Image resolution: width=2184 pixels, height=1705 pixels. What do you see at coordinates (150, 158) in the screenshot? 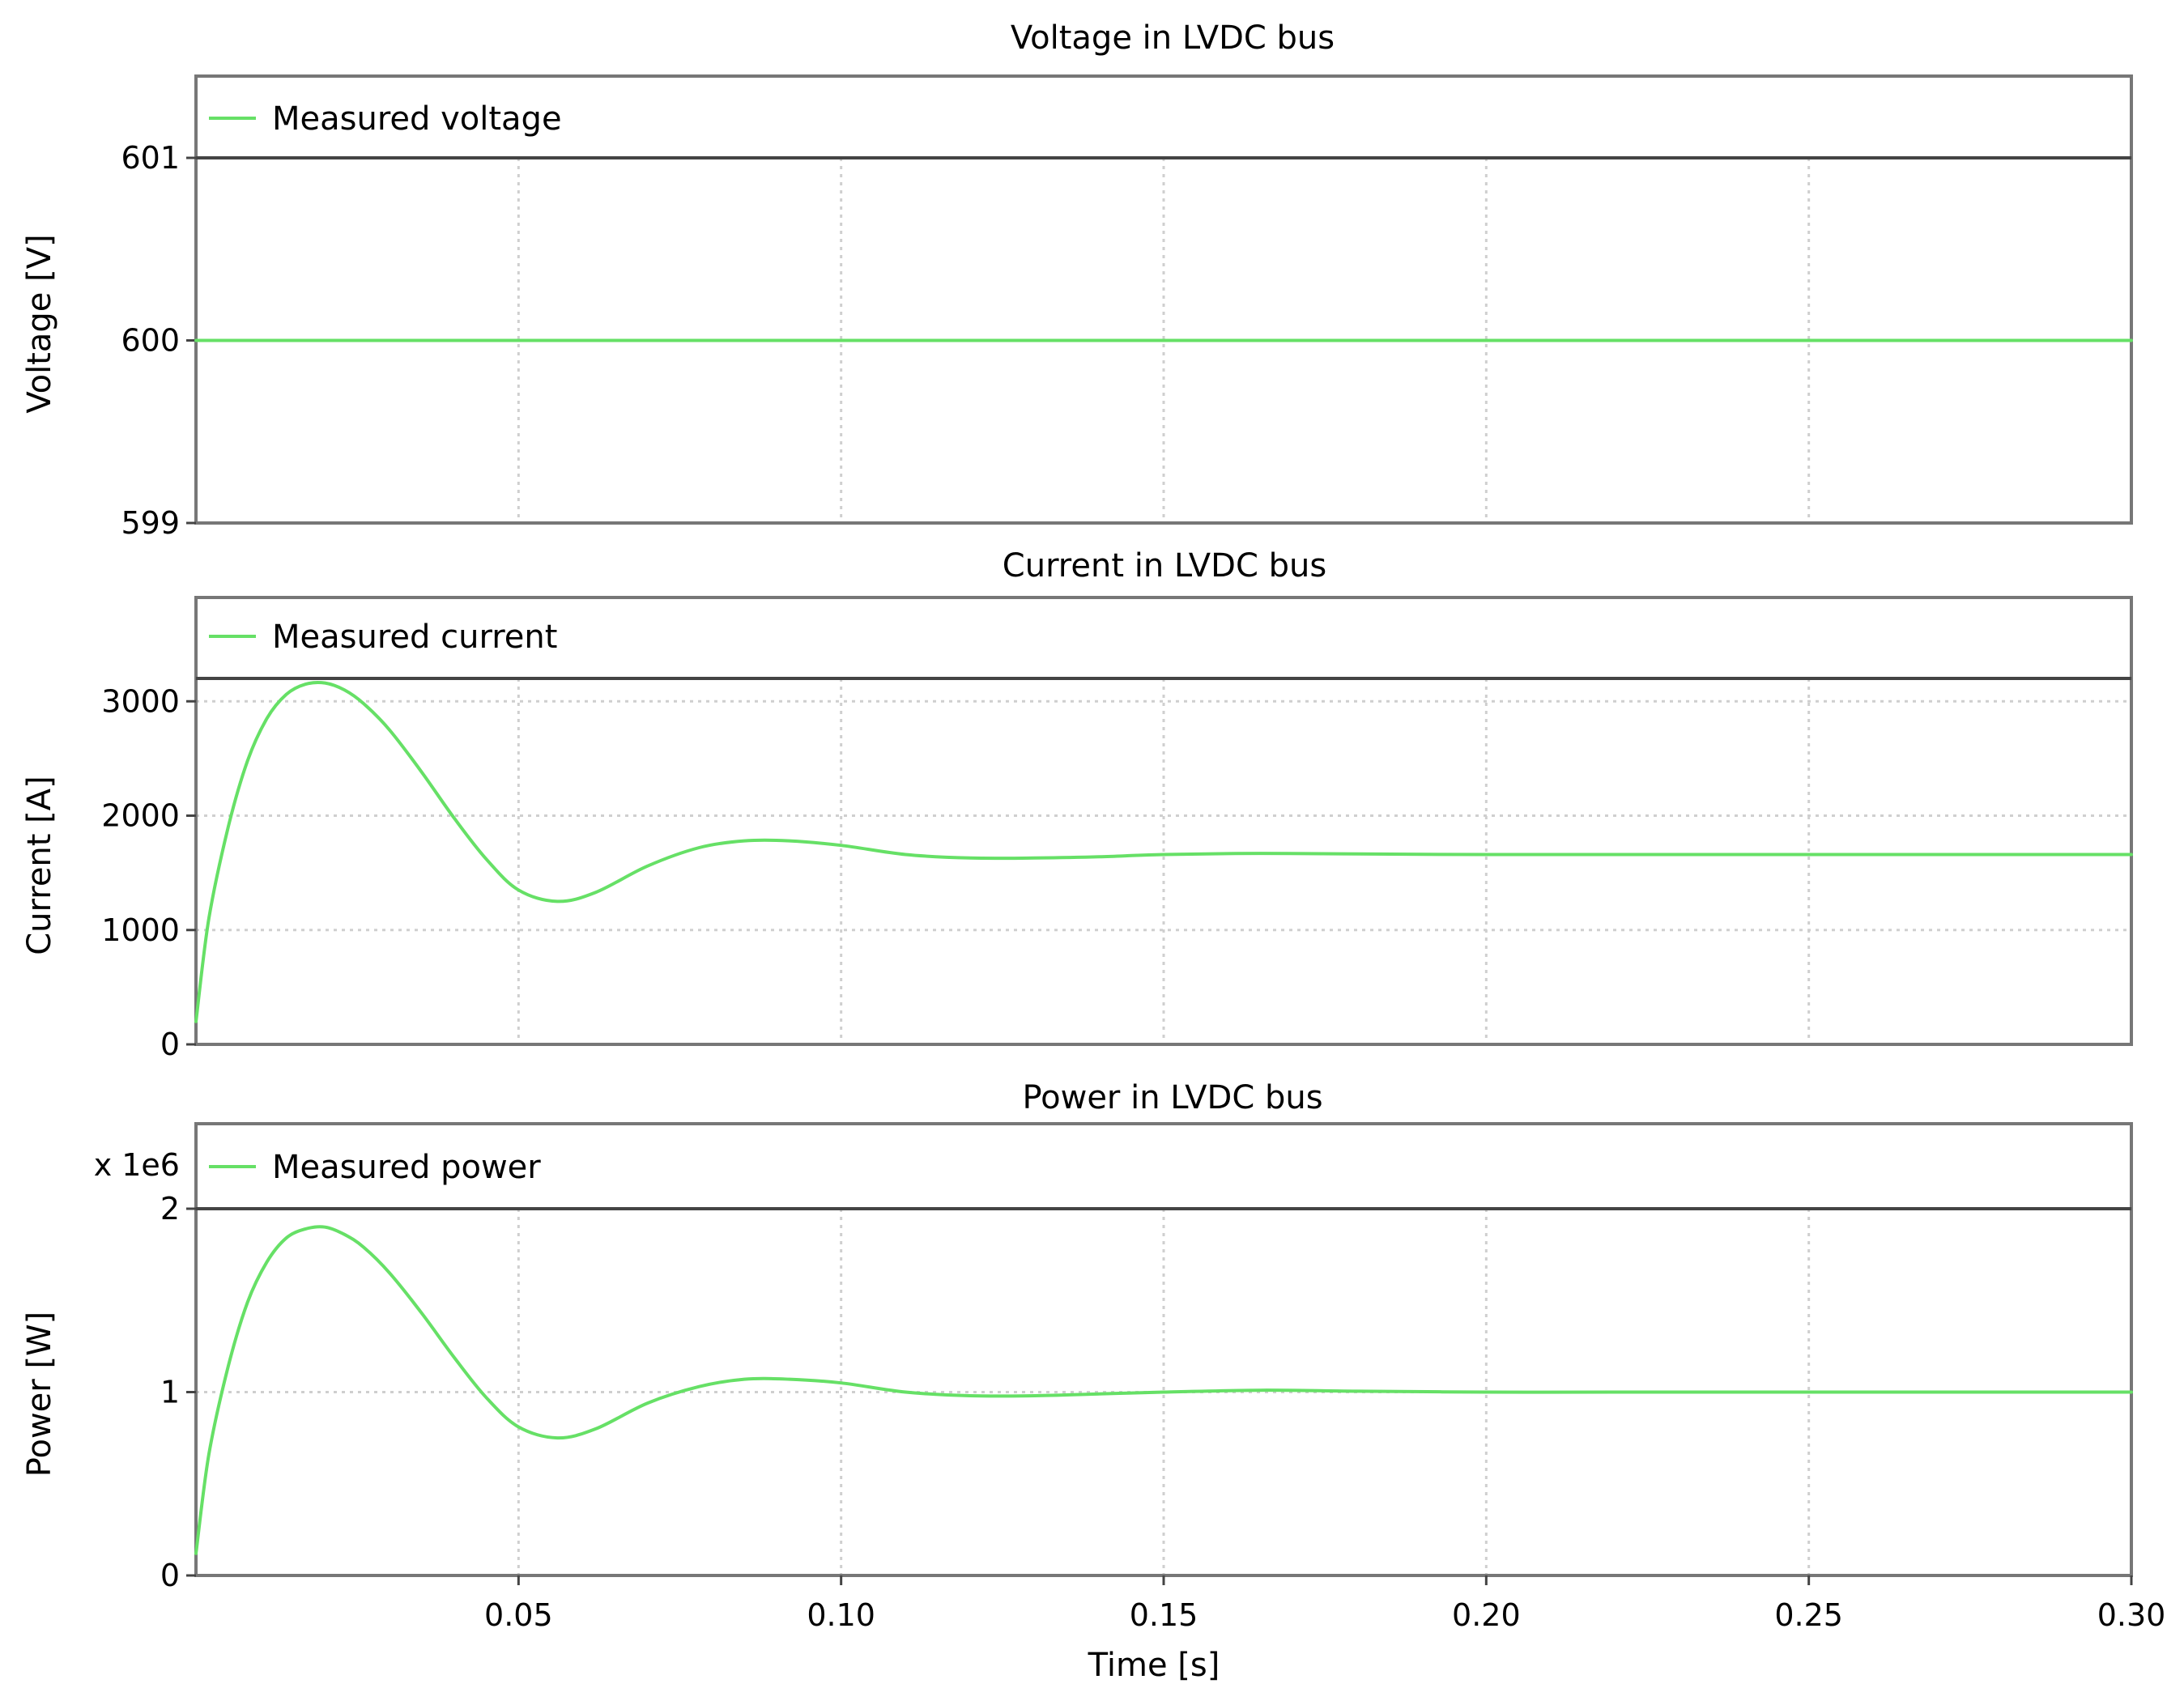
I see `y-tick-label: 601` at bounding box center [150, 158].